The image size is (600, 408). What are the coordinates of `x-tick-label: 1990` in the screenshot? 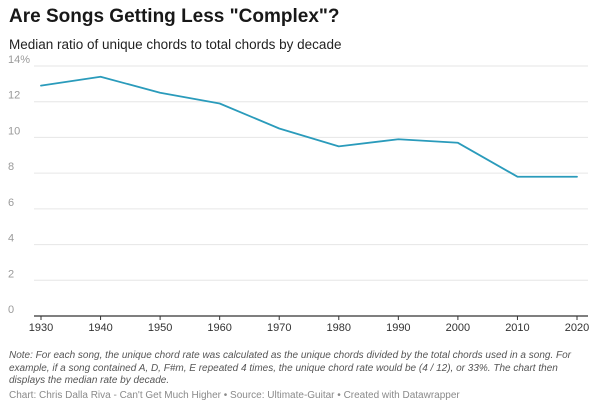 It's located at (398, 328).